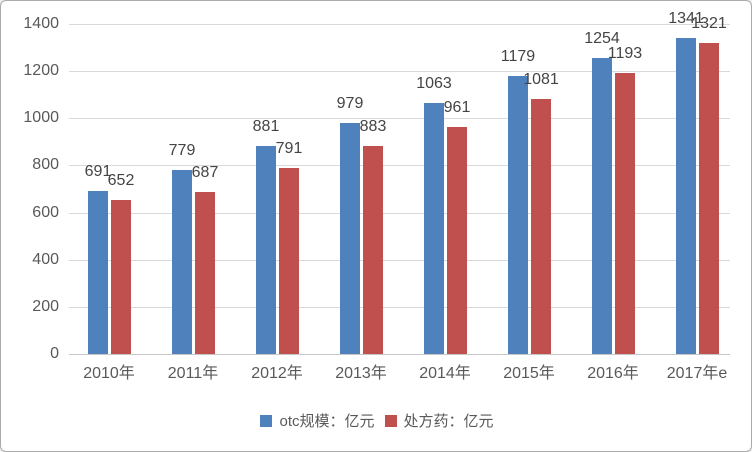 This screenshot has height=452, width=752. I want to click on legend-entry-rx: 处方药：亿元, so click(439, 420).